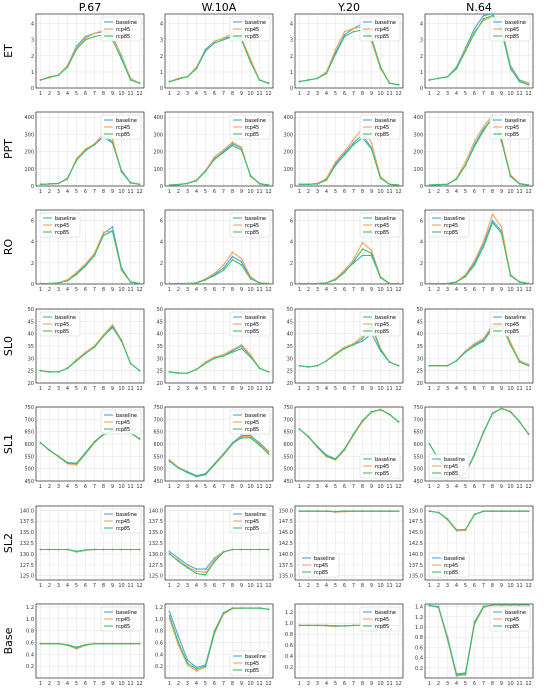 The image size is (550, 693). What do you see at coordinates (160, 359) in the screenshot?
I see `y-tick-label: 30` at bounding box center [160, 359].